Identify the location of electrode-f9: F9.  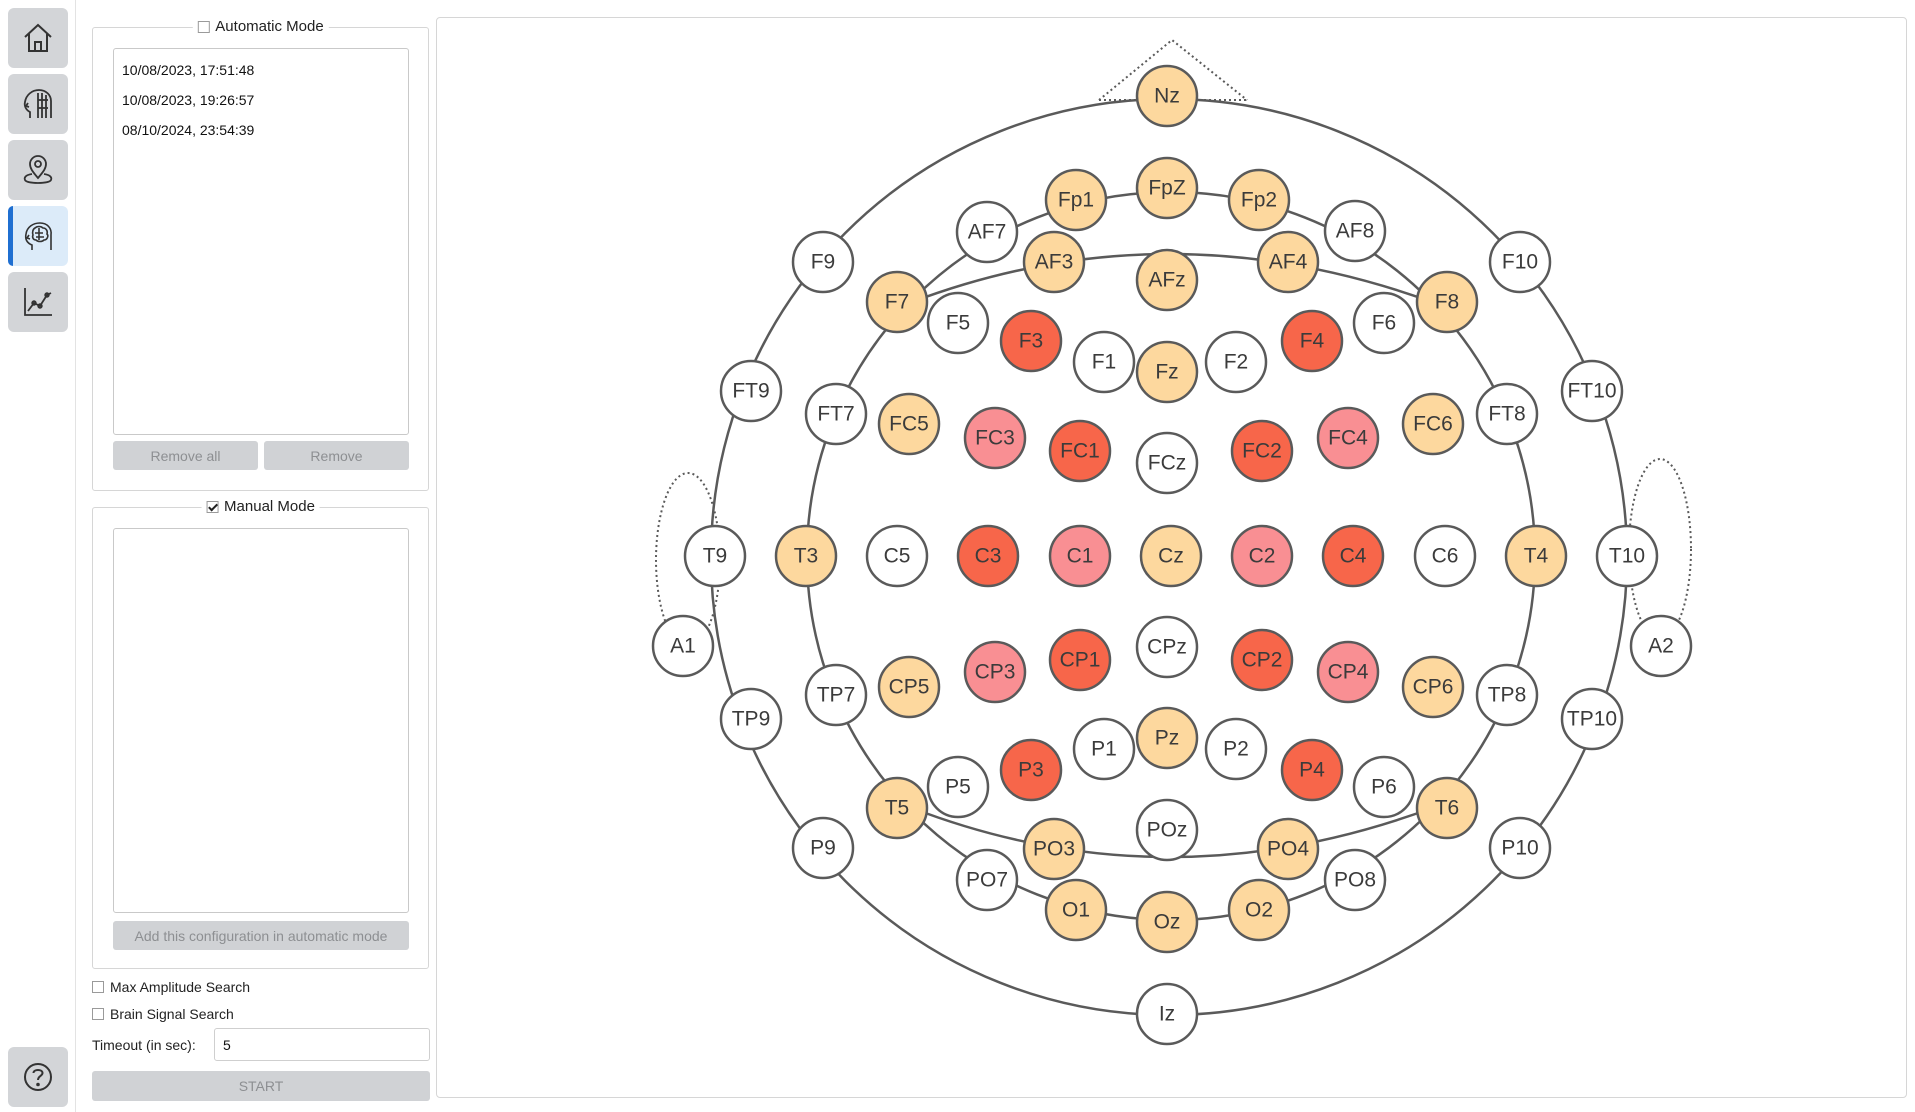
(823, 262).